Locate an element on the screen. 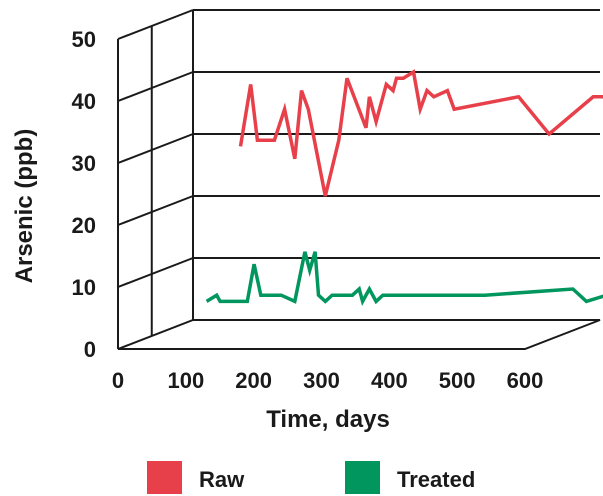 This screenshot has width=603, height=496. x-tick-label: 100 is located at coordinates (185, 380).